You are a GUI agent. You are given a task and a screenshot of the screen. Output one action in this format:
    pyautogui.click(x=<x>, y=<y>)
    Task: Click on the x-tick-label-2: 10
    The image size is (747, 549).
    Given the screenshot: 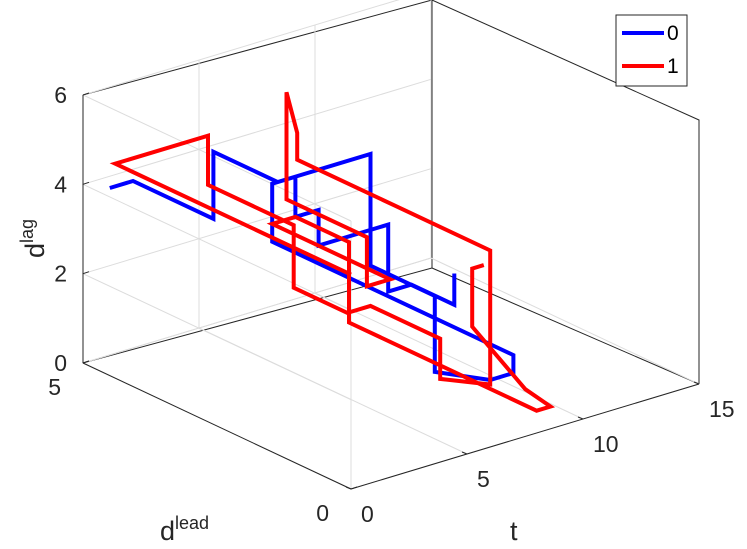 What is the action you would take?
    pyautogui.click(x=606, y=444)
    